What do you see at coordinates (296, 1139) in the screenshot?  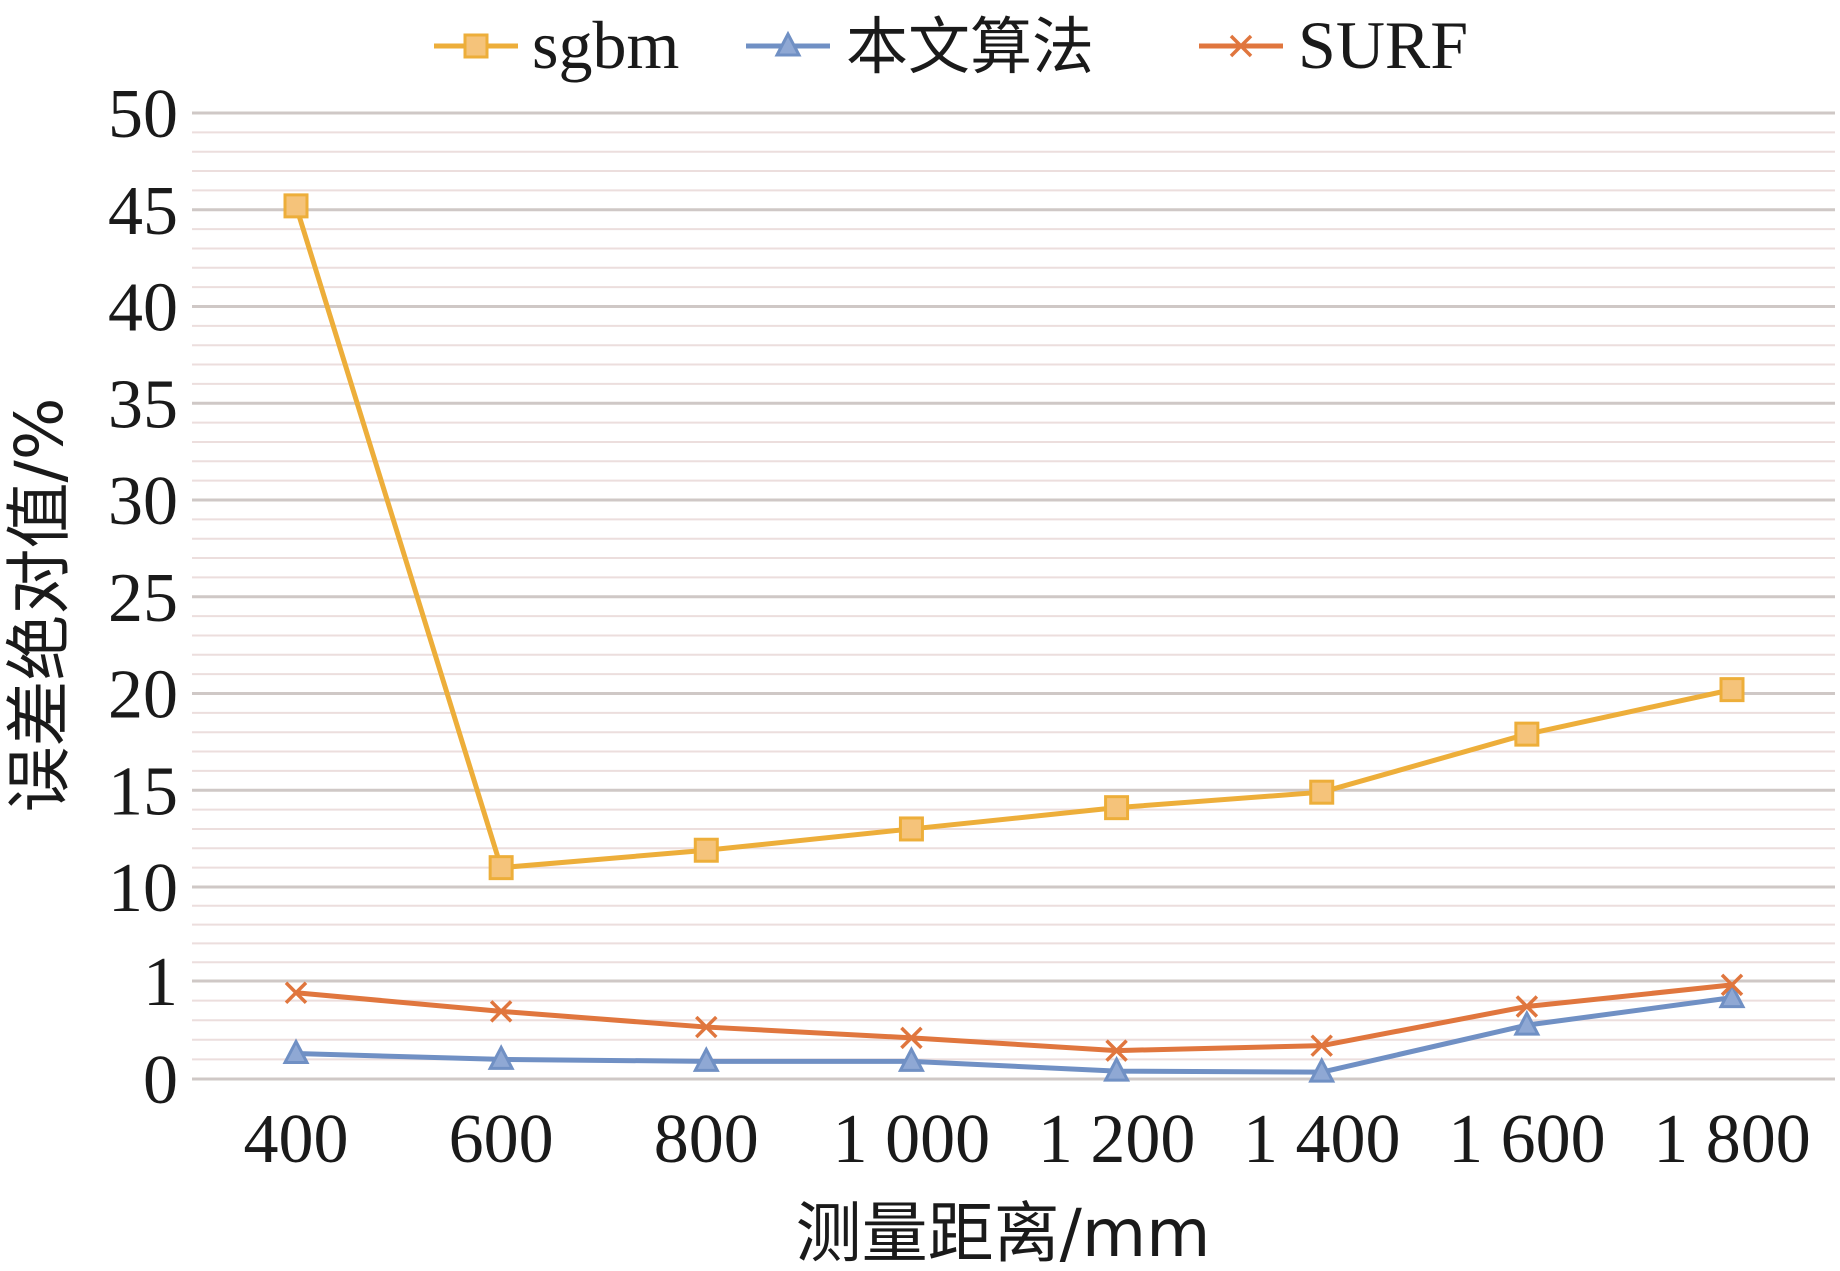 I see `x-tick-label: 400` at bounding box center [296, 1139].